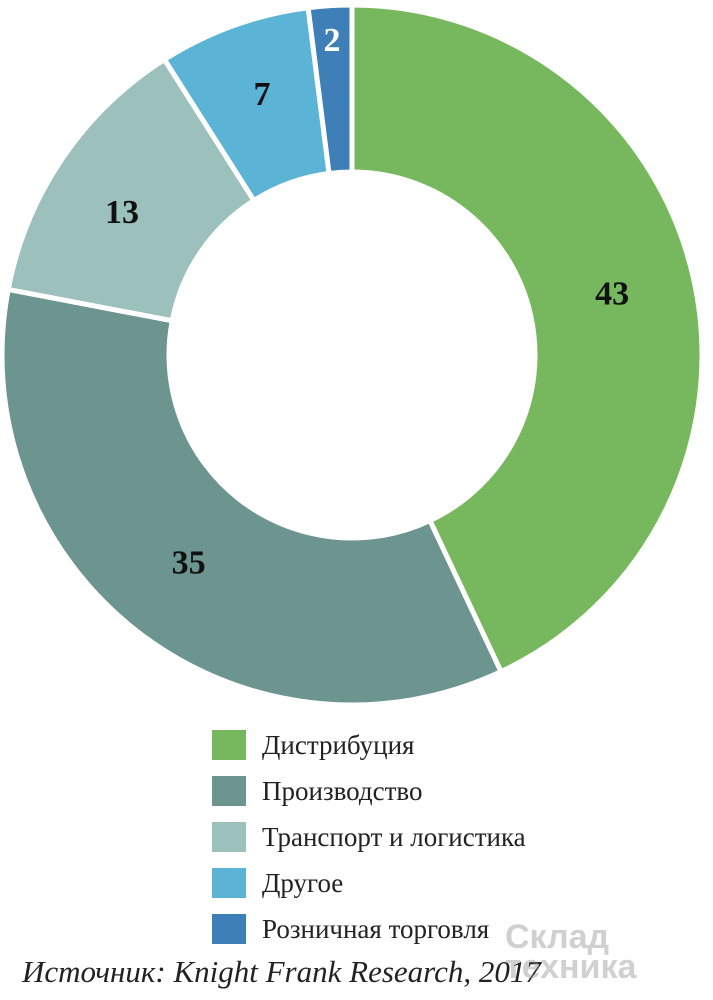 This screenshot has width=713, height=1000. I want to click on watermark-line-2: техника, so click(571, 967).